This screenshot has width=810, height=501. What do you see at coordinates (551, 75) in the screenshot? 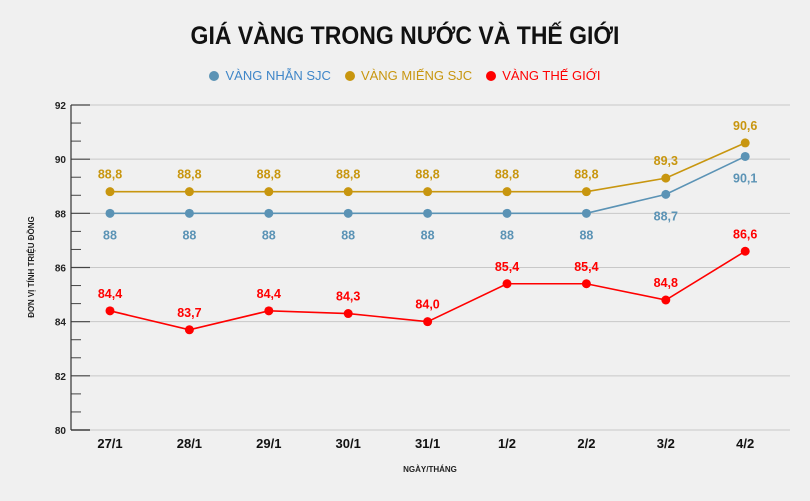
I see `legend-label: VÀNG THẾ GIỚI` at bounding box center [551, 75].